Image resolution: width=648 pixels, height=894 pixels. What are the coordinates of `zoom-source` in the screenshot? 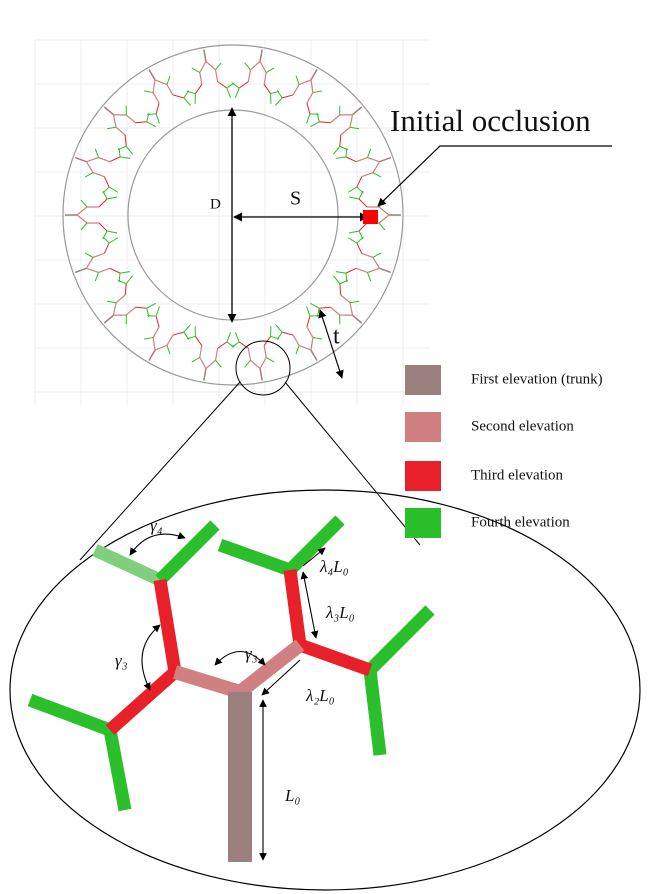 It's located at (263, 368).